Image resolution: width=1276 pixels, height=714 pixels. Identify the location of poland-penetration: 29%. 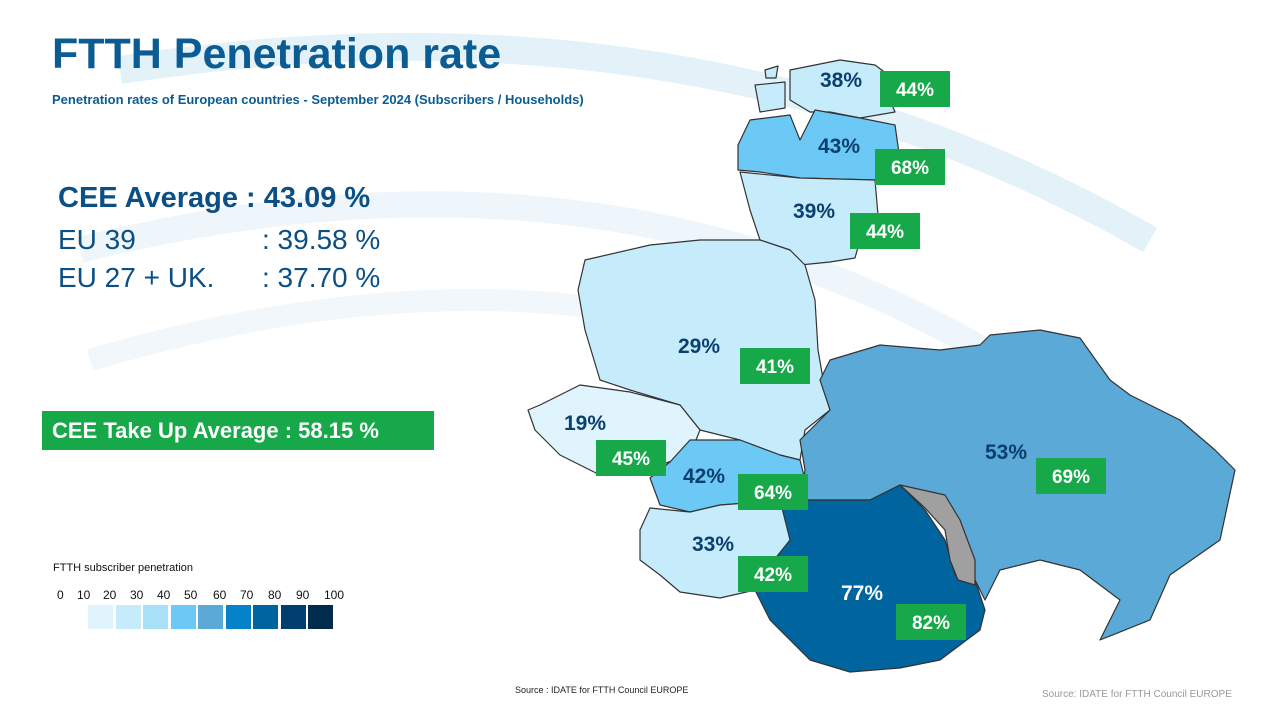
(699, 346).